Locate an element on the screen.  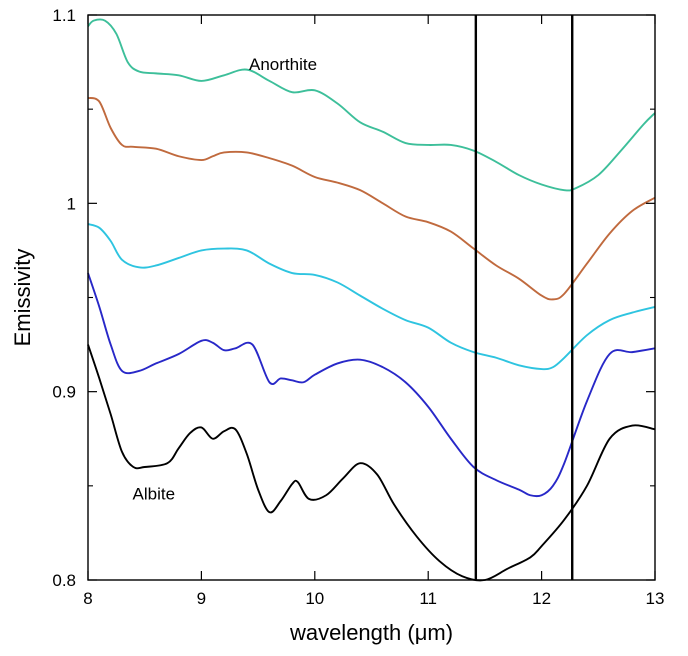
x-axis-label: wavelength (μm) is located at coordinates (371, 632).